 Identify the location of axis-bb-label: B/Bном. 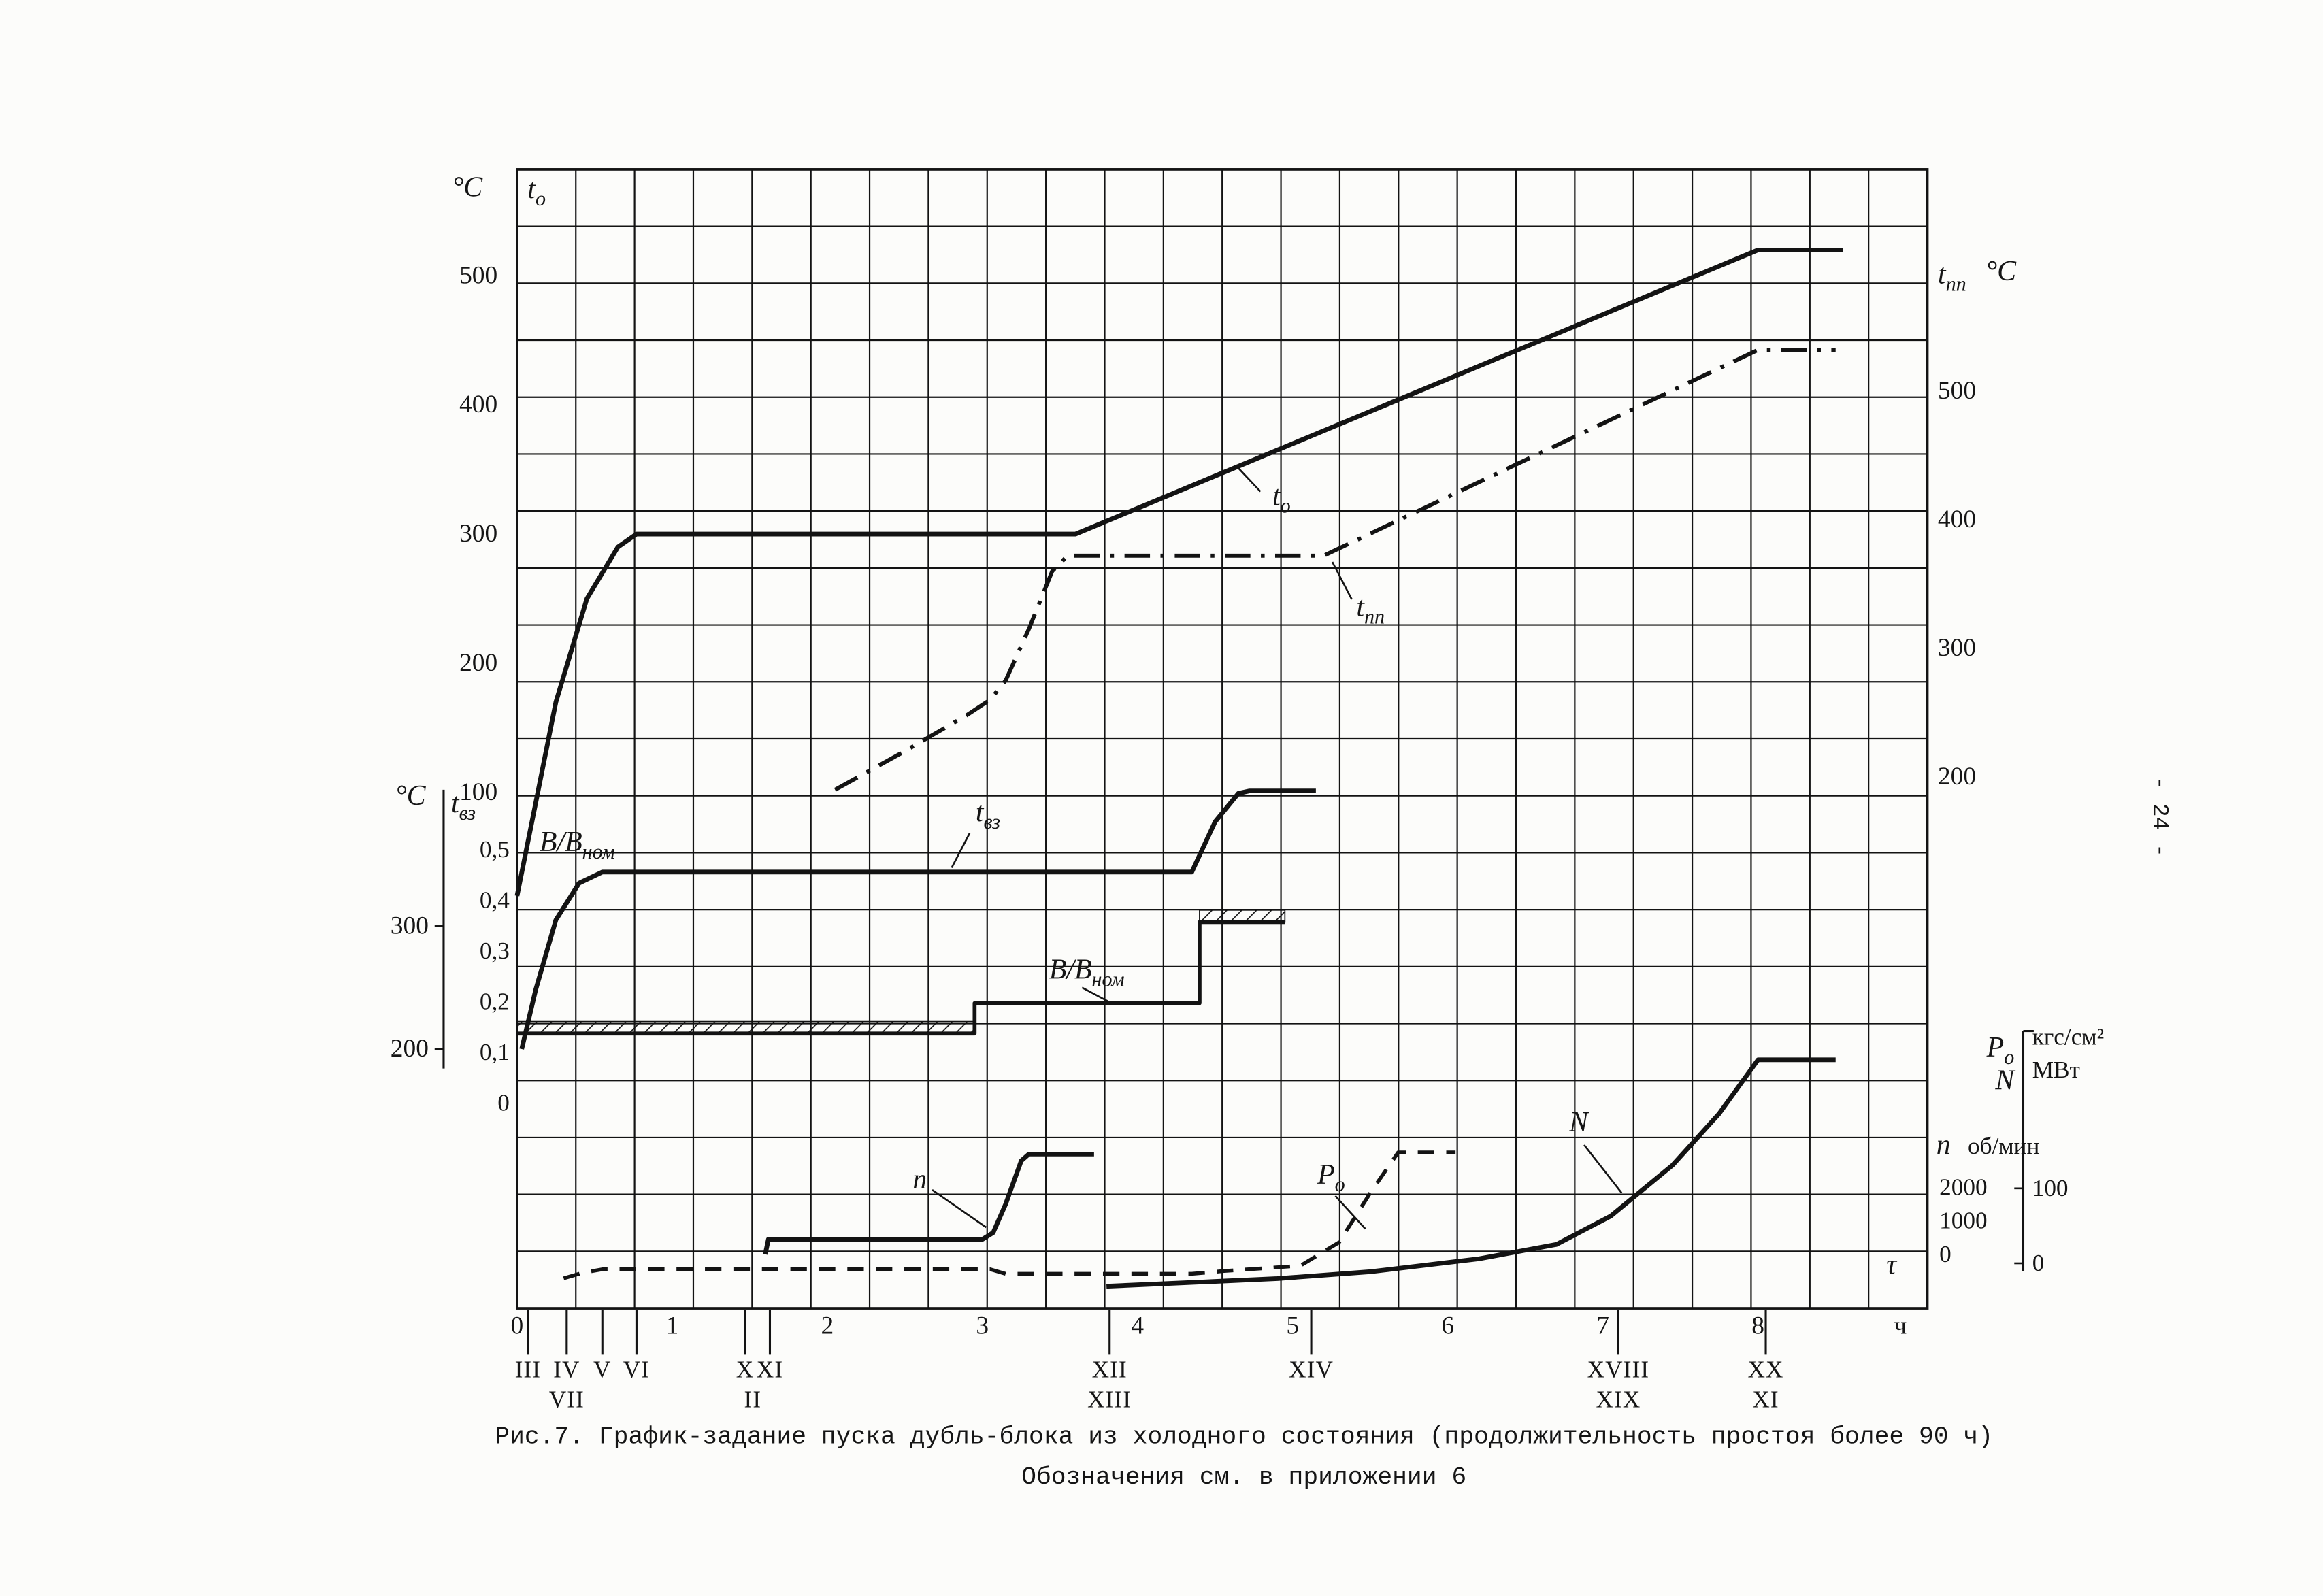
(578, 845).